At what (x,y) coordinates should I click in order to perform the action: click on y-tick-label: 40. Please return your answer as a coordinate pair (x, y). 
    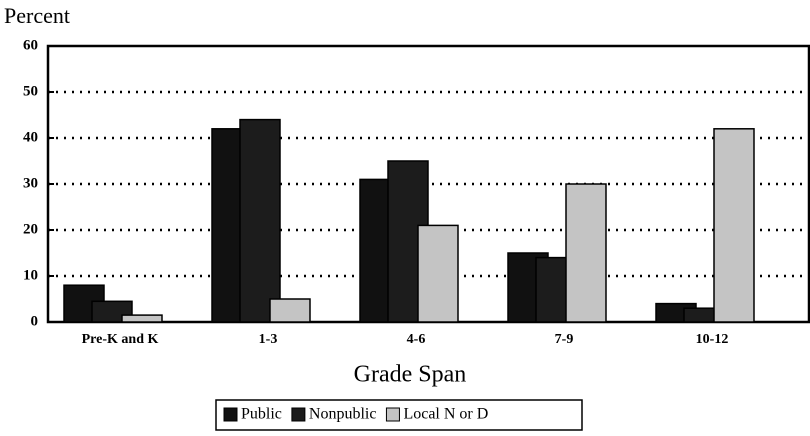
    Looking at the image, I should click on (30, 137).